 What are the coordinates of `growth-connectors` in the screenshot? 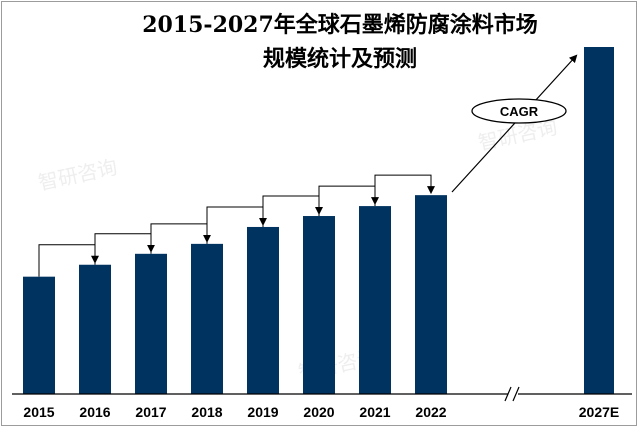 It's located at (236, 225).